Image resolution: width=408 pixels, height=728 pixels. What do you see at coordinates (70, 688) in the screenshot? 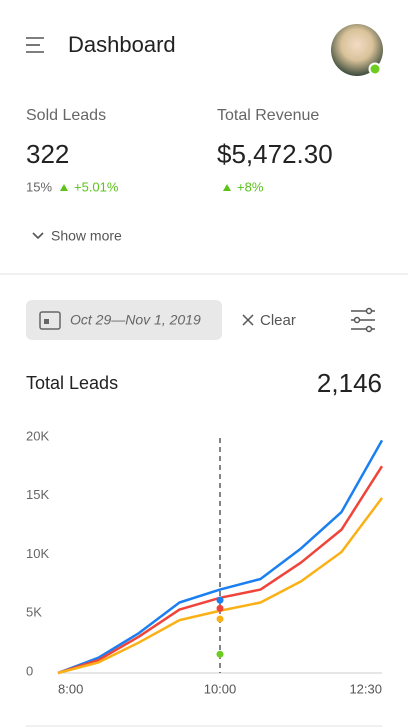
I see `x-tick-label: 8:00` at bounding box center [70, 688].